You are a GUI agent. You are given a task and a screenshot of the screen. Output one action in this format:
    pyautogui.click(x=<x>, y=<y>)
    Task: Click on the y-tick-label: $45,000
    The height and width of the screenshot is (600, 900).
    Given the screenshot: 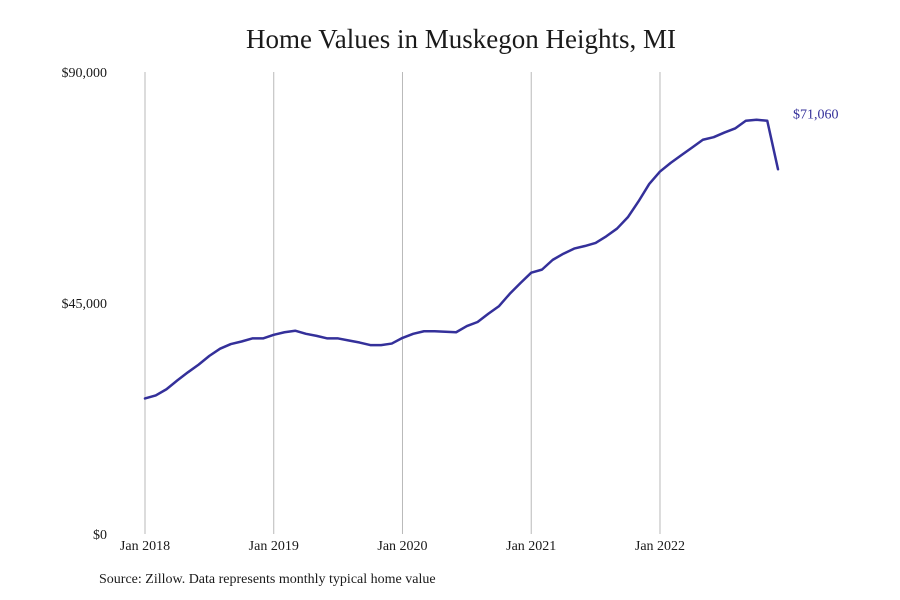 What is the action you would take?
    pyautogui.click(x=85, y=304)
    